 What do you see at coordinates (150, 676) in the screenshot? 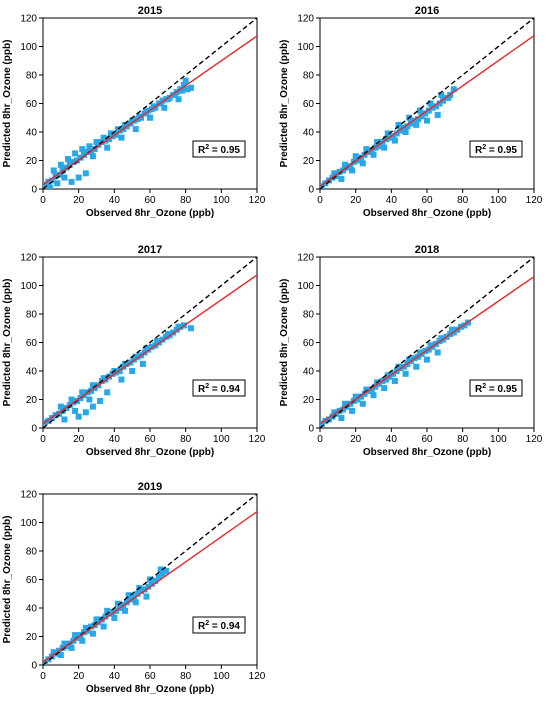
I see `x-tick-label: 60` at bounding box center [150, 676].